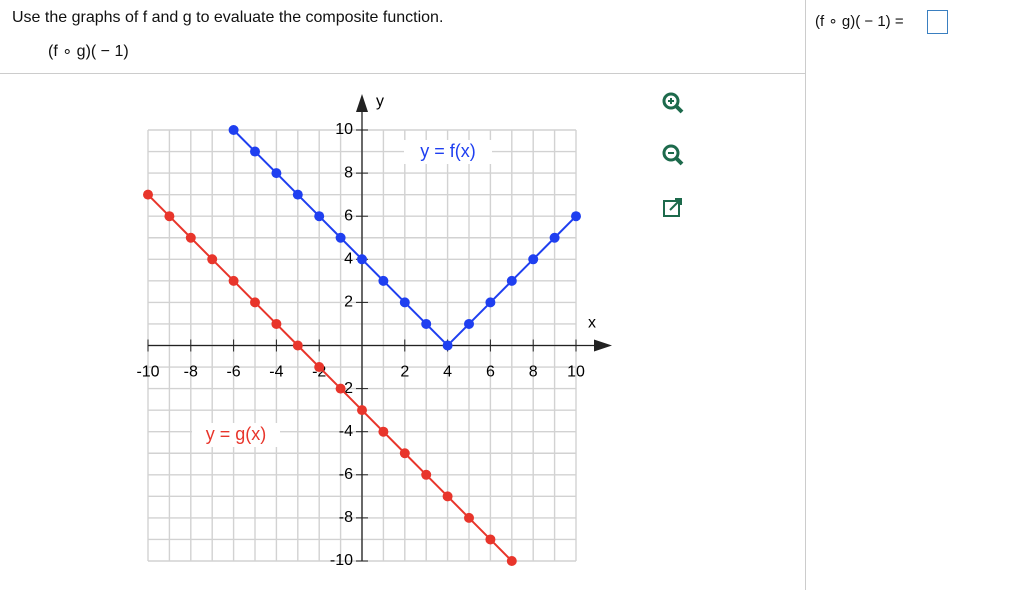  Describe the element at coordinates (533, 372) in the screenshot. I see `x-tick-label: 8` at that location.